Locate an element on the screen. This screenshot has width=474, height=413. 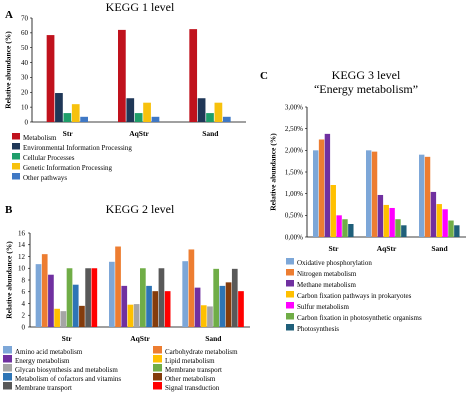
y-tick-label: 6 is located at coordinates (24, 292).